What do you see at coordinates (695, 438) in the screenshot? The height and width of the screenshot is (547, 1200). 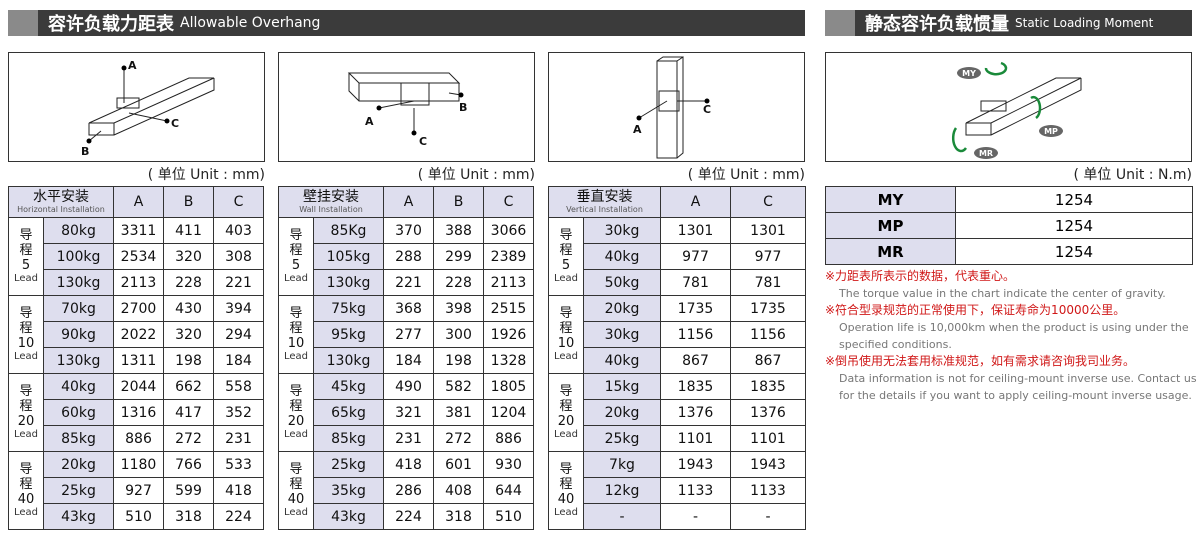 I see `value-cell: 1101` at bounding box center [695, 438].